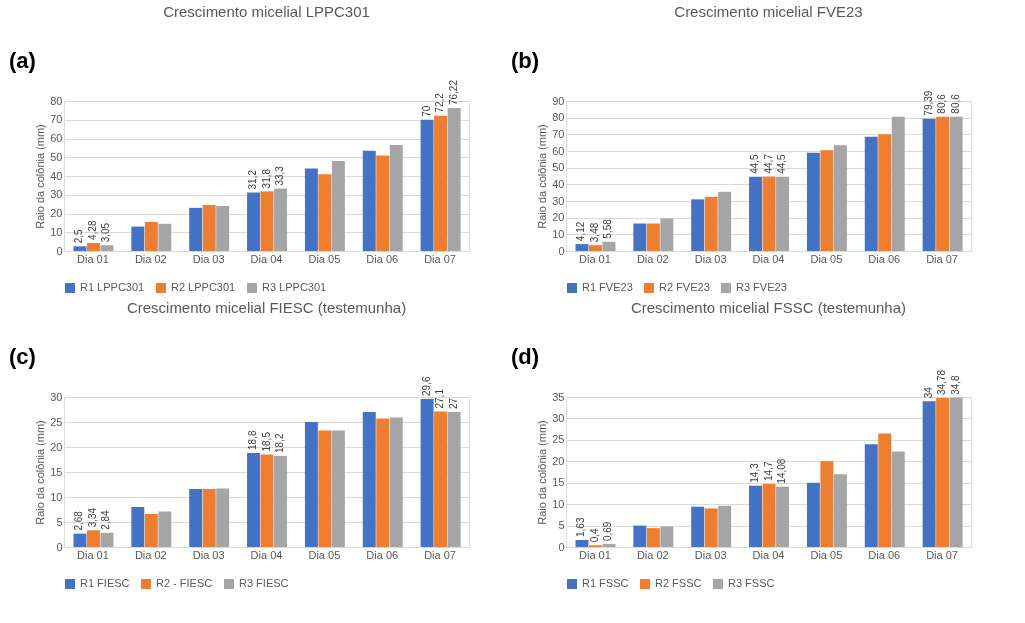  Describe the element at coordinates (561, 525) in the screenshot. I see `y-tick-label: 5` at that location.